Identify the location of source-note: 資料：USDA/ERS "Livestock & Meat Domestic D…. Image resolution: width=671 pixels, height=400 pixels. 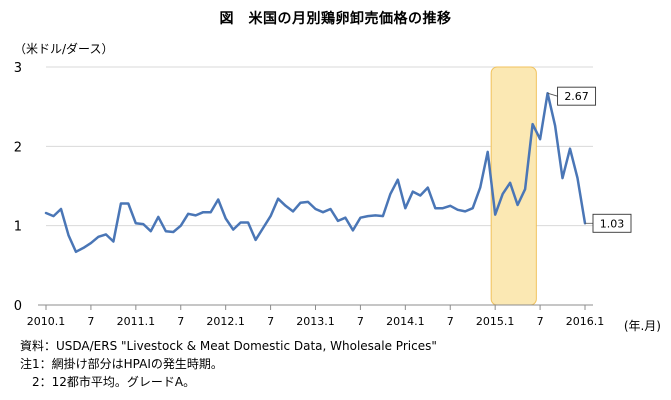
(228, 346).